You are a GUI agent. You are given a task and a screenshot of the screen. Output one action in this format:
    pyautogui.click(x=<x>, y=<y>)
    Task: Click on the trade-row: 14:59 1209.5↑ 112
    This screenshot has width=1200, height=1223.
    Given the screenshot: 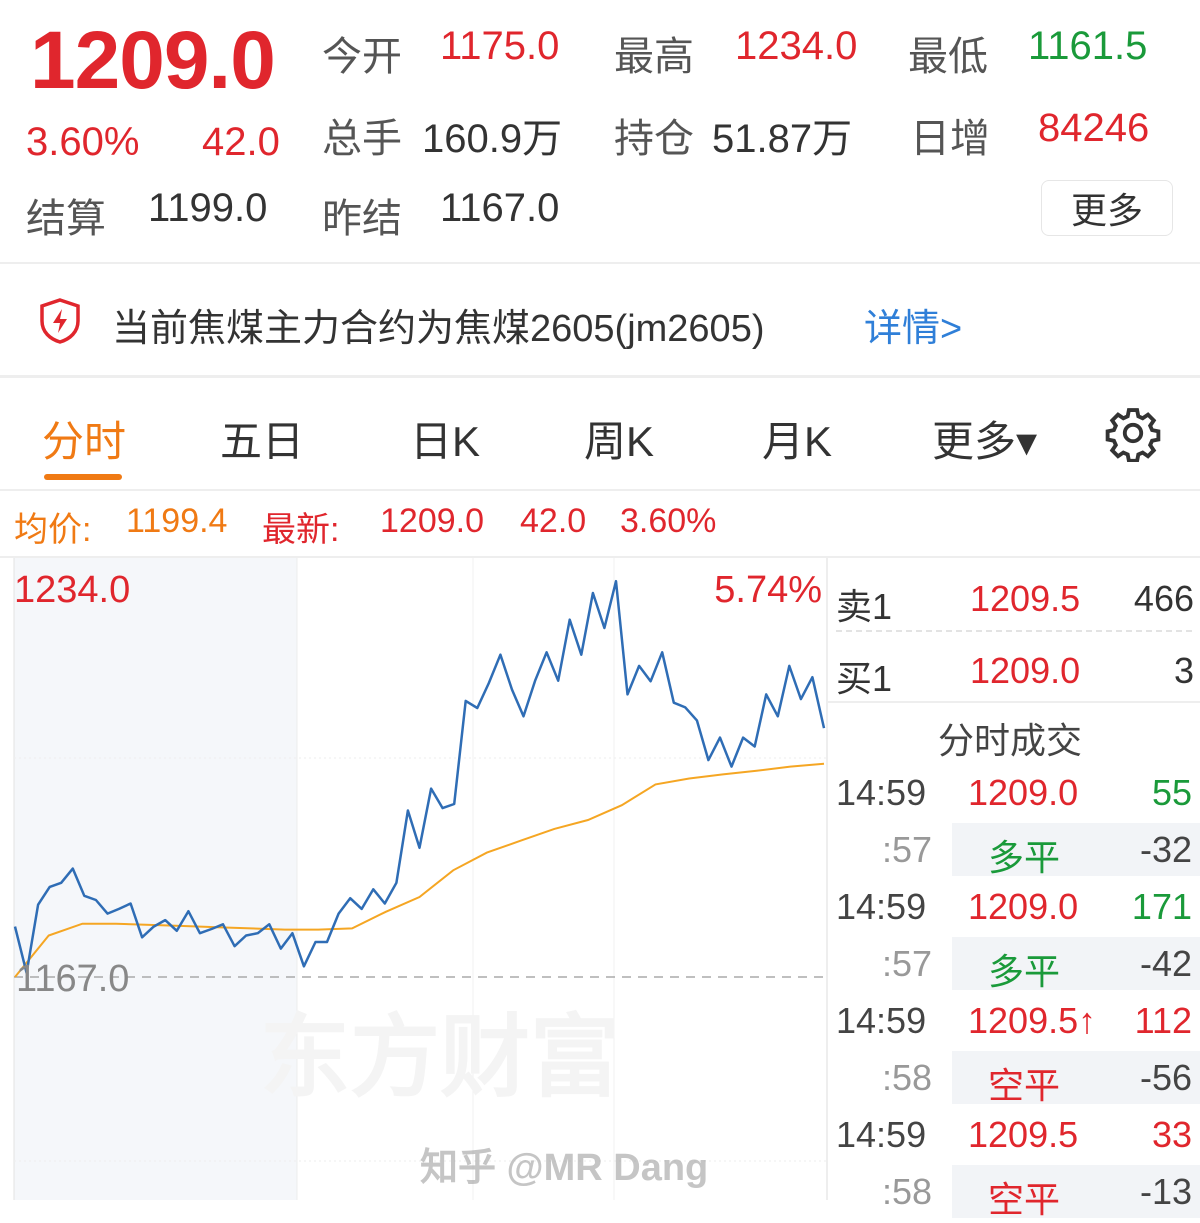 What is the action you would take?
    pyautogui.click(x=1014, y=1020)
    